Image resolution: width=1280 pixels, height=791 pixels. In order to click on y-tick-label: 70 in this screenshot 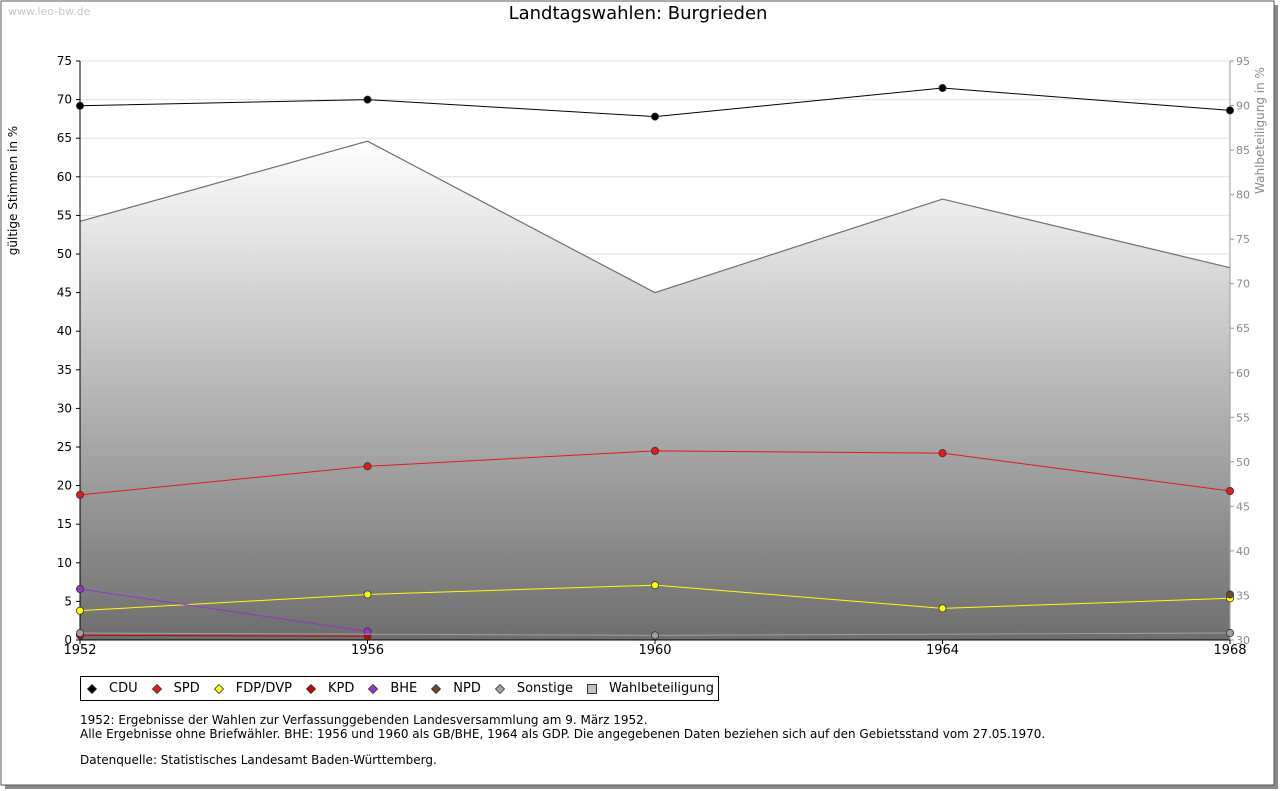, I will do `click(64, 100)`.